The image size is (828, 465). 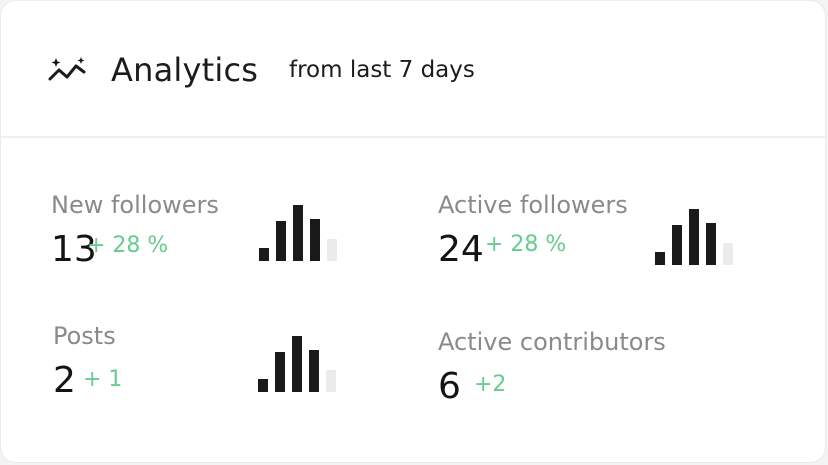 I want to click on metric-value: 2, so click(x=64, y=380).